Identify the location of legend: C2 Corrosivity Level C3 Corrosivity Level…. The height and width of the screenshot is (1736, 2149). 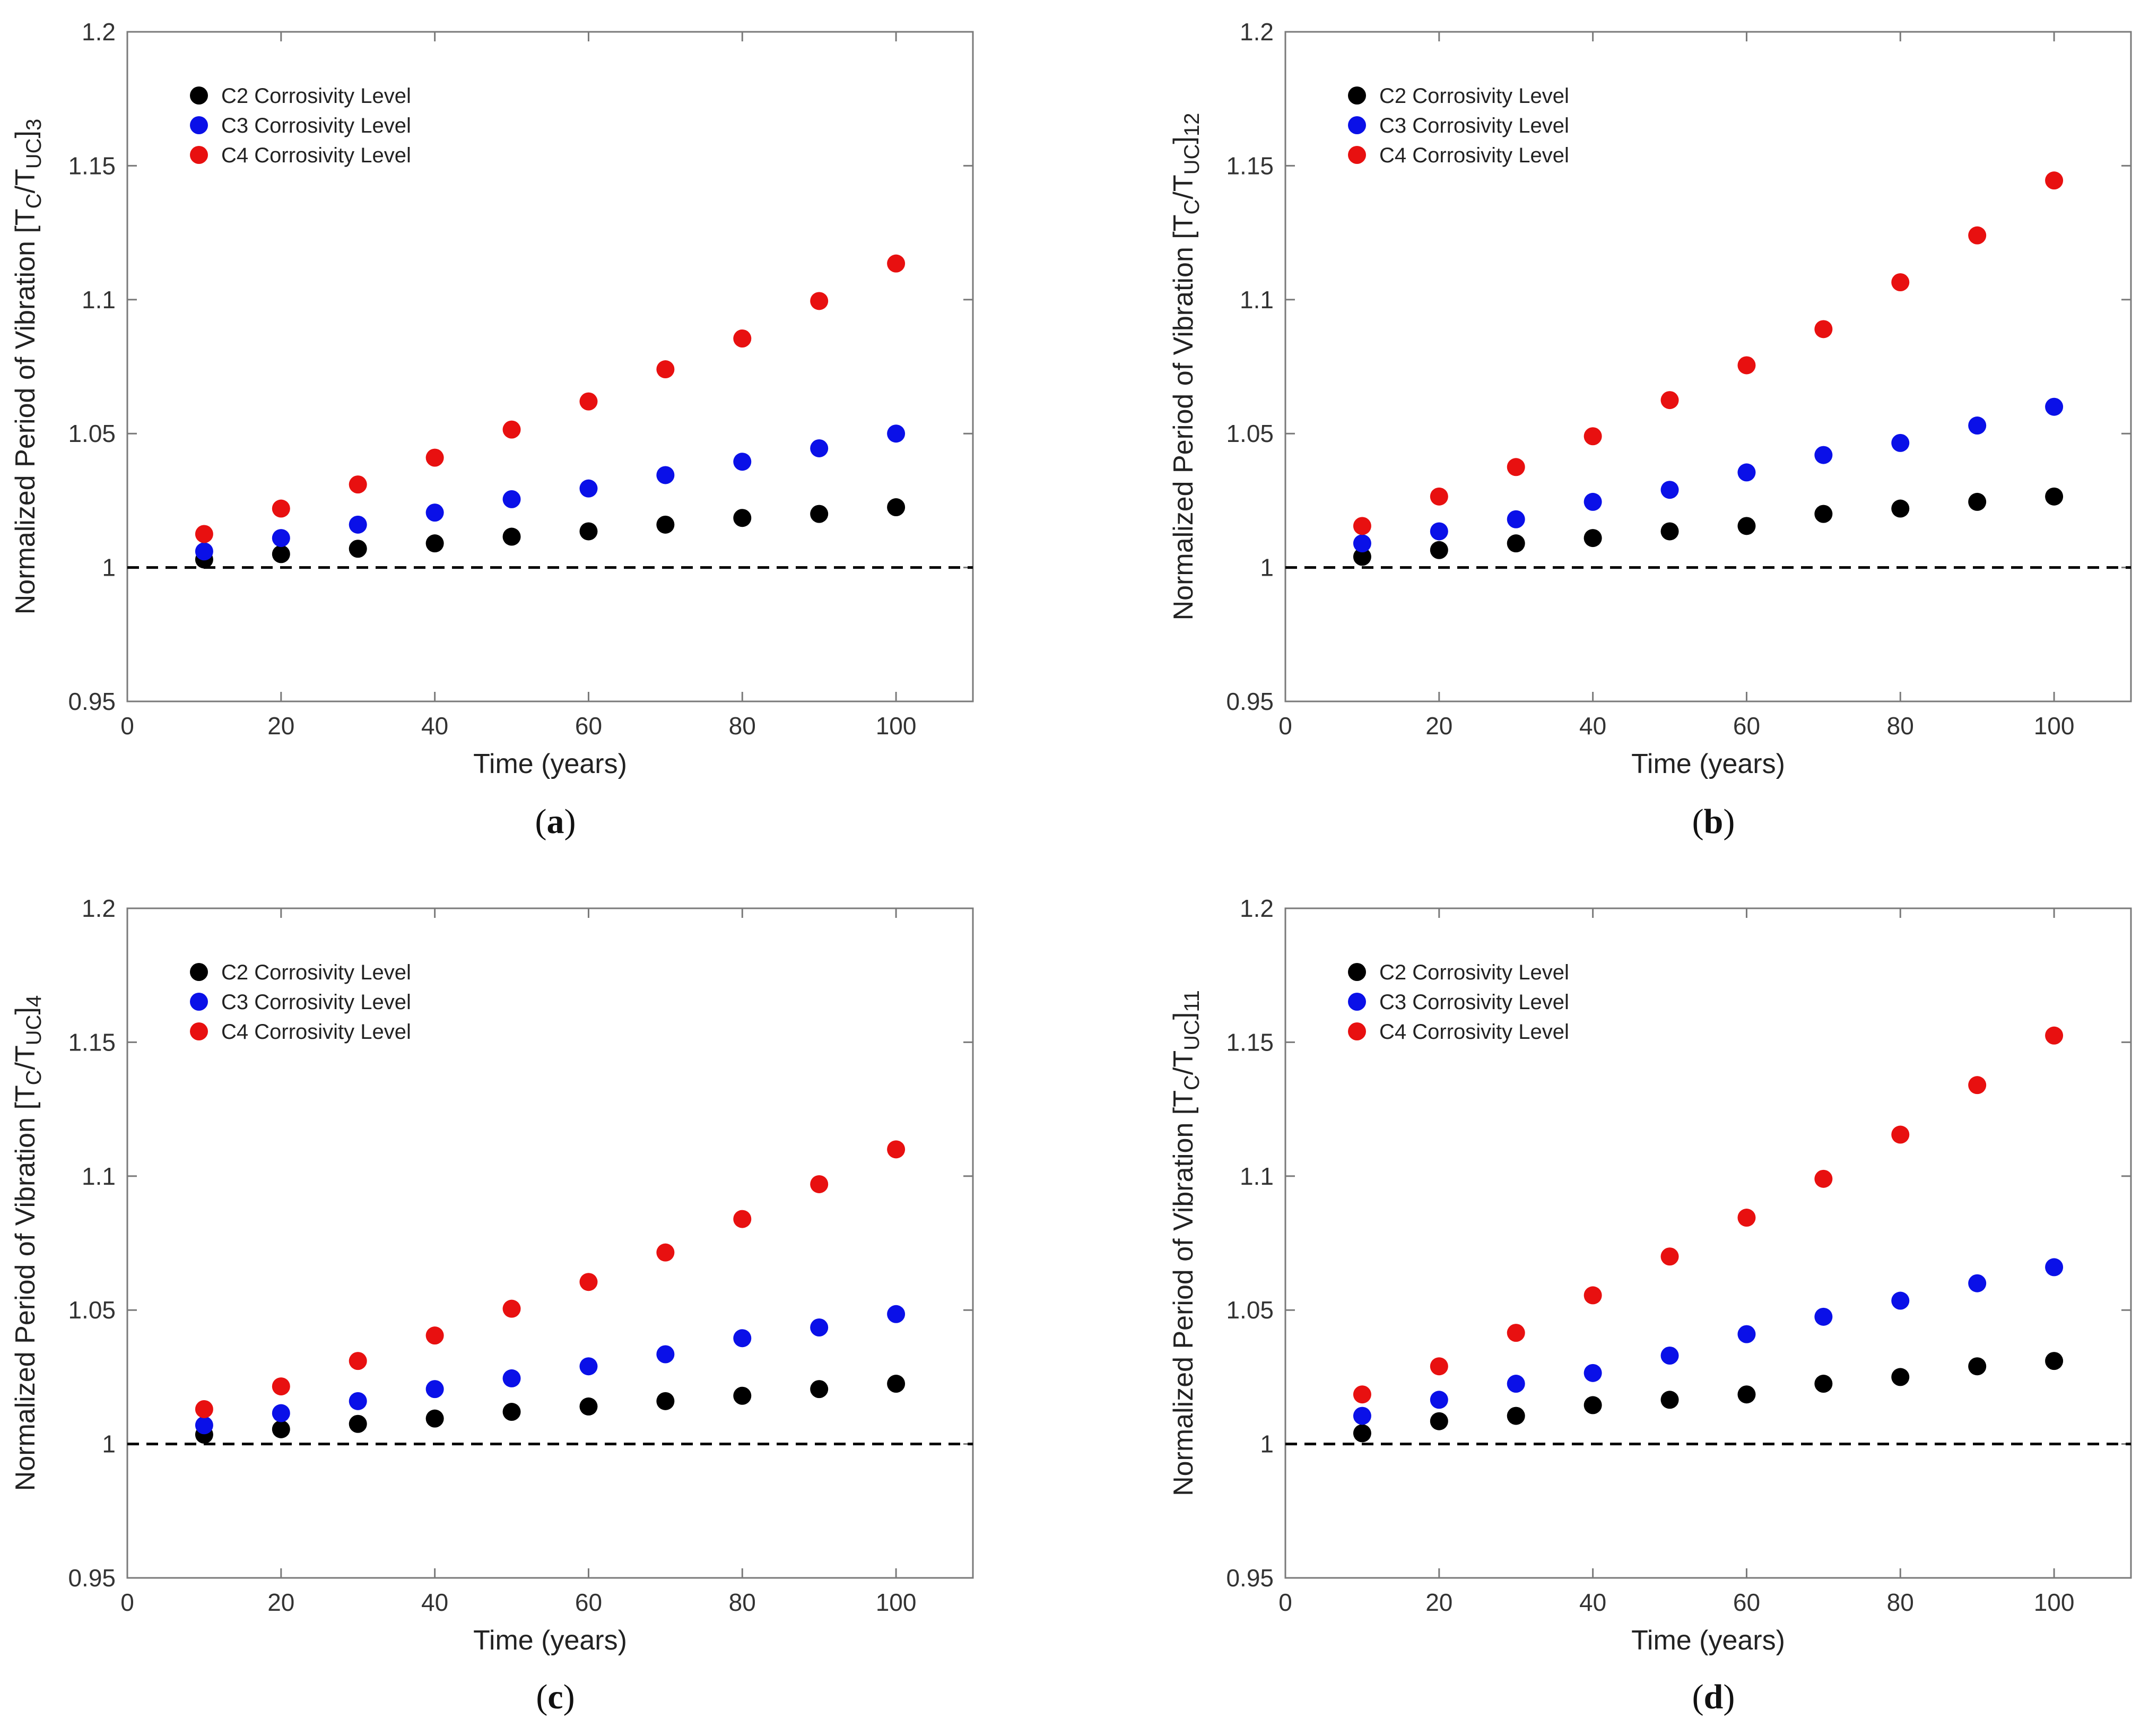
(300, 1002).